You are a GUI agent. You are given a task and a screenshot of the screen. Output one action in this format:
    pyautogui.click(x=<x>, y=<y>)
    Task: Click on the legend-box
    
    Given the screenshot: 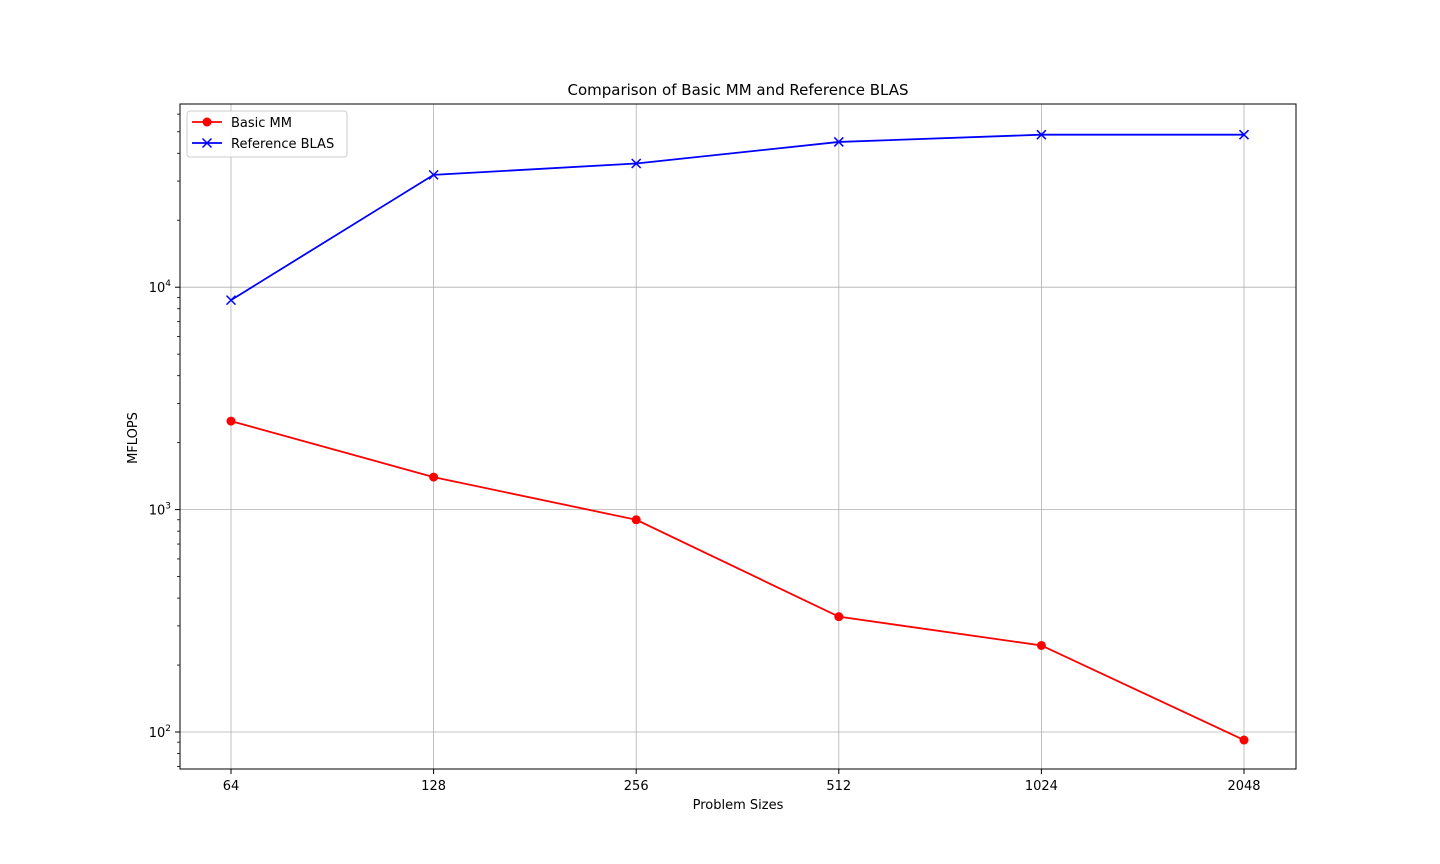 What is the action you would take?
    pyautogui.click(x=267, y=134)
    